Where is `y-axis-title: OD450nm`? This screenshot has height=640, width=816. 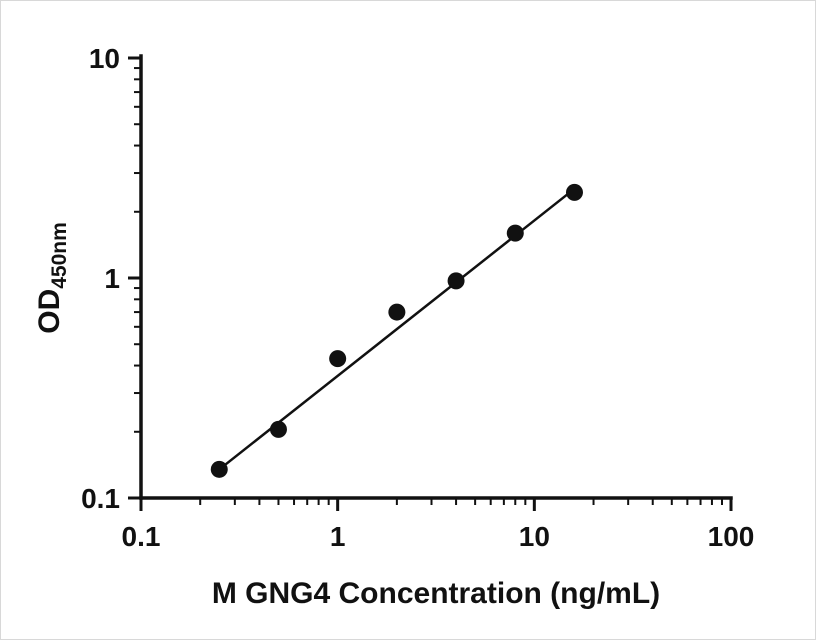
y-axis-title: OD450nm is located at coordinates (52, 278).